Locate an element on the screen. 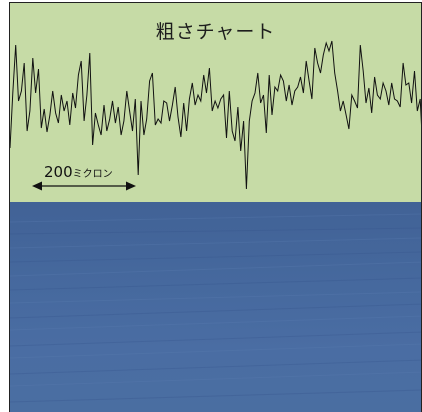 This screenshot has width=422, height=412. scale-bar-unit: ミクロン is located at coordinates (92, 174).